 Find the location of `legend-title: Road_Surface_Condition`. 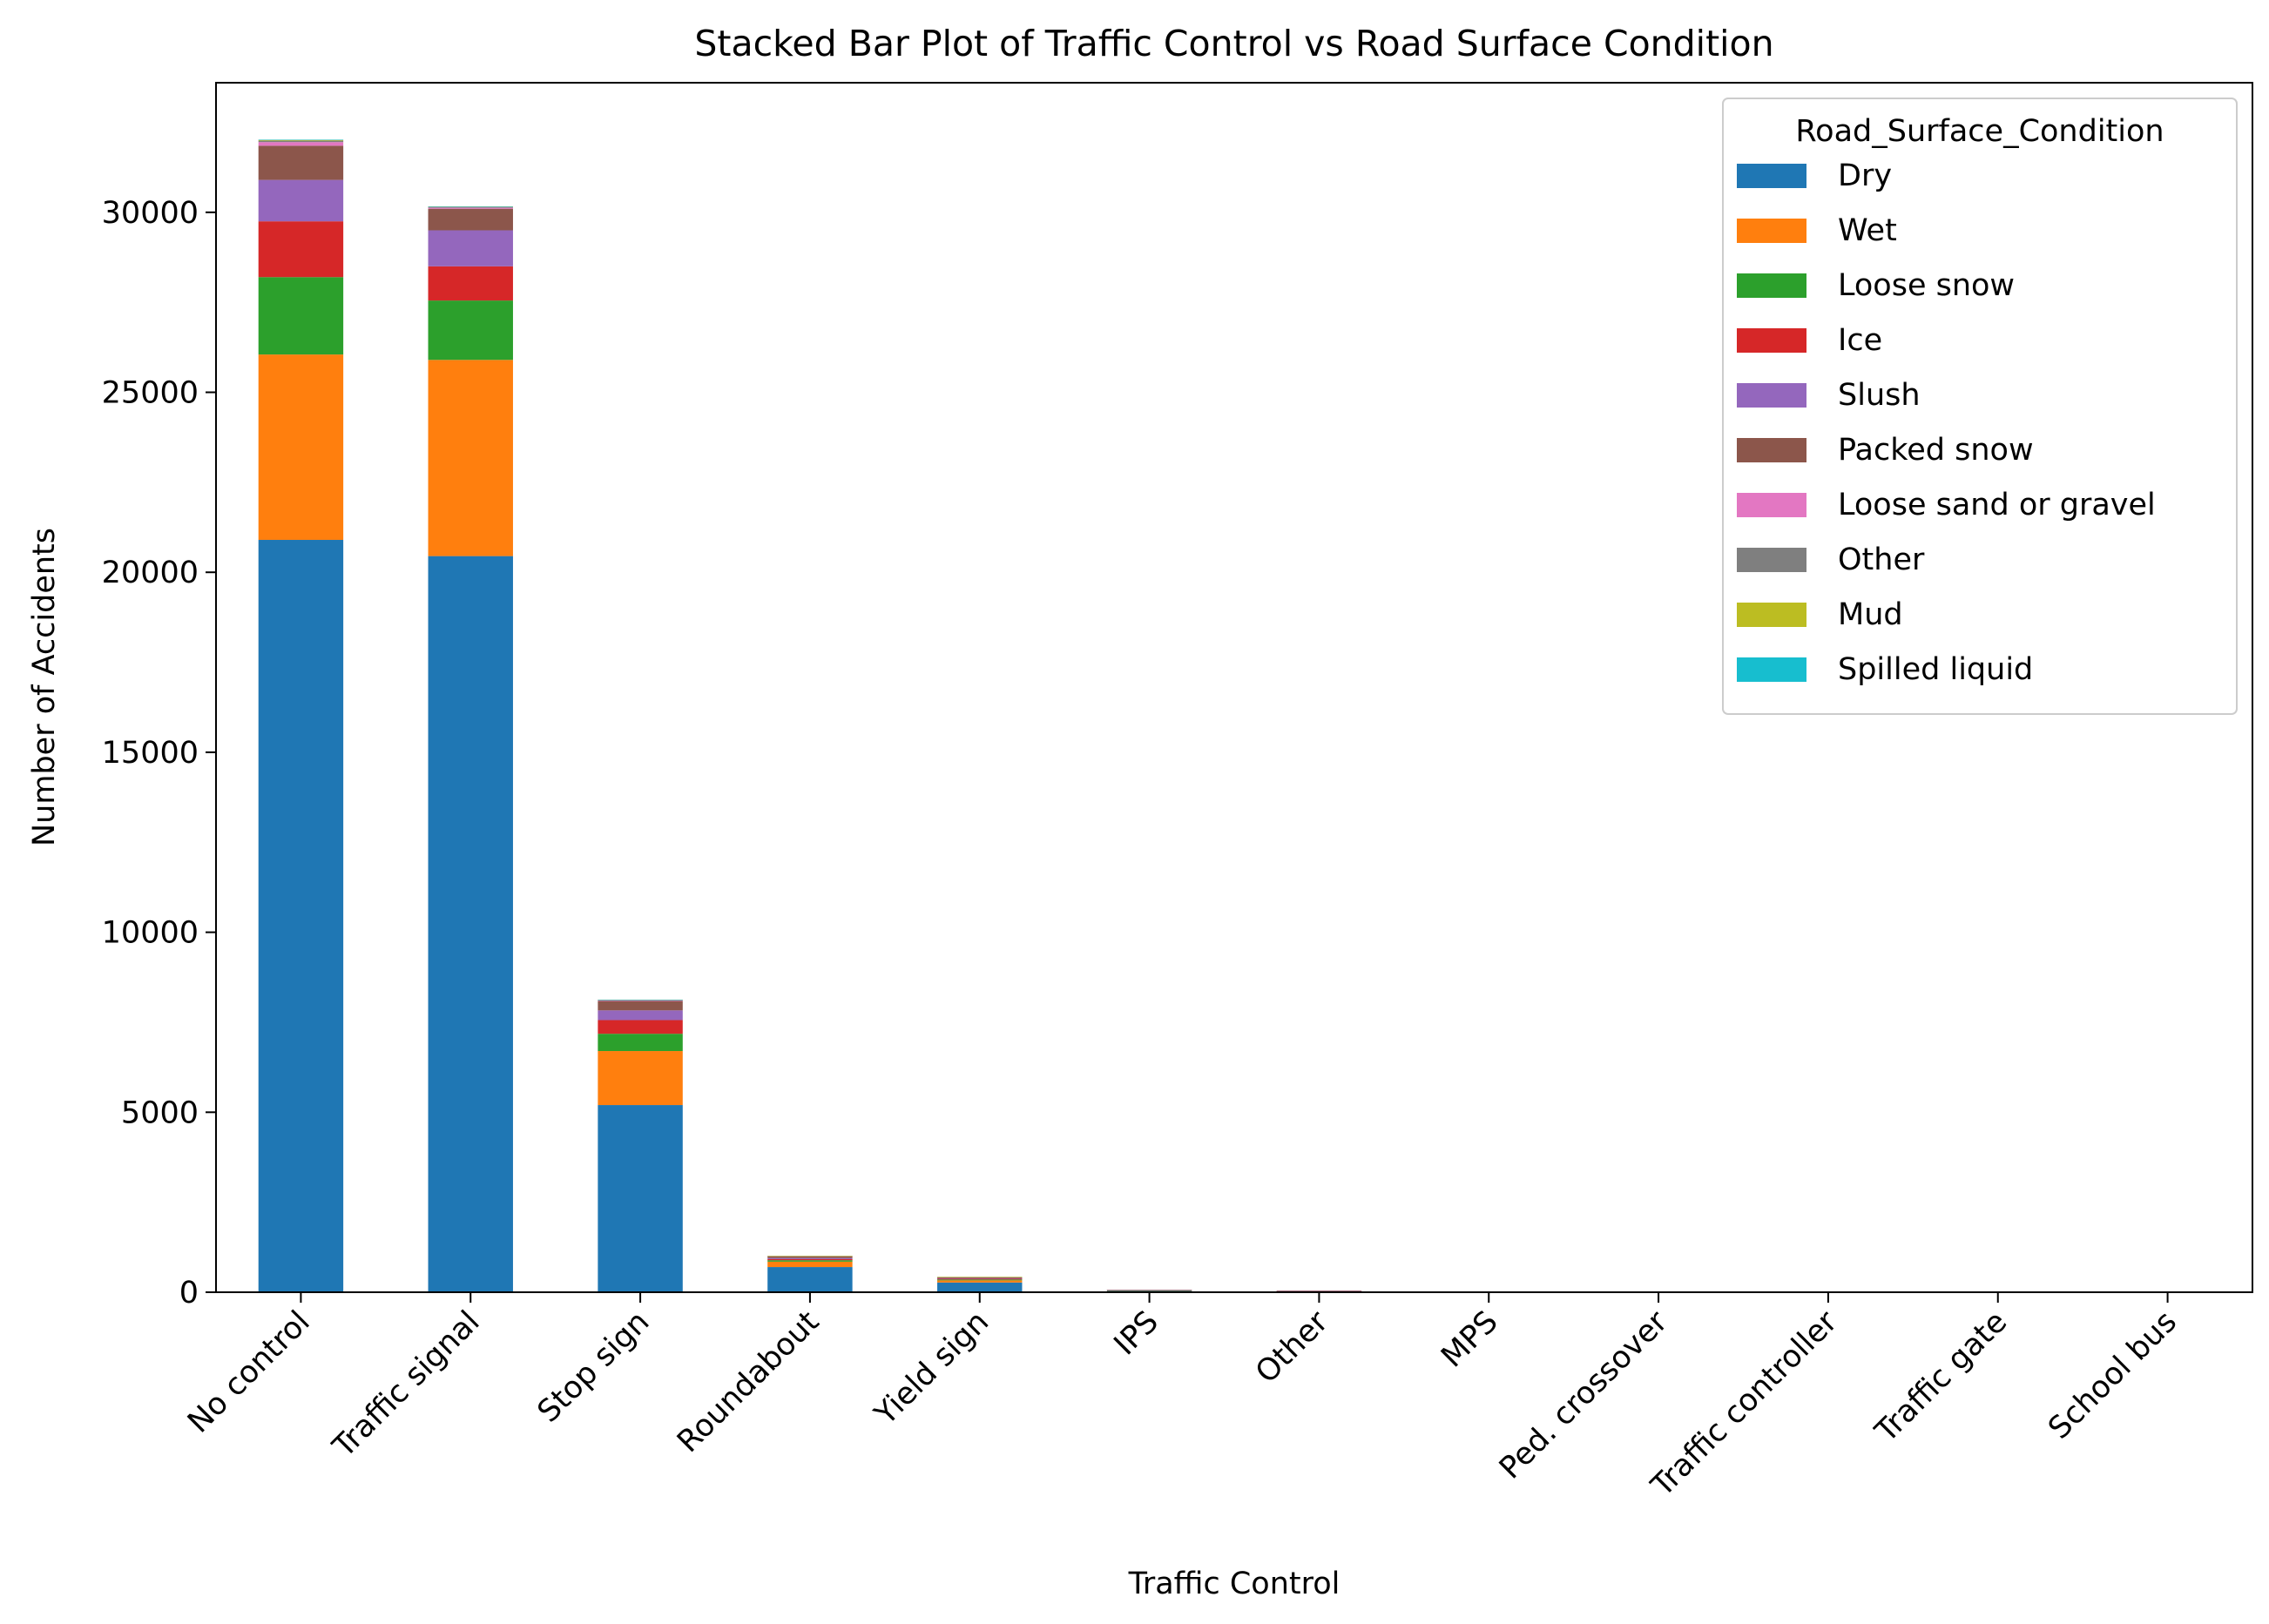

legend-title: Road_Surface_Condition is located at coordinates (1979, 131).